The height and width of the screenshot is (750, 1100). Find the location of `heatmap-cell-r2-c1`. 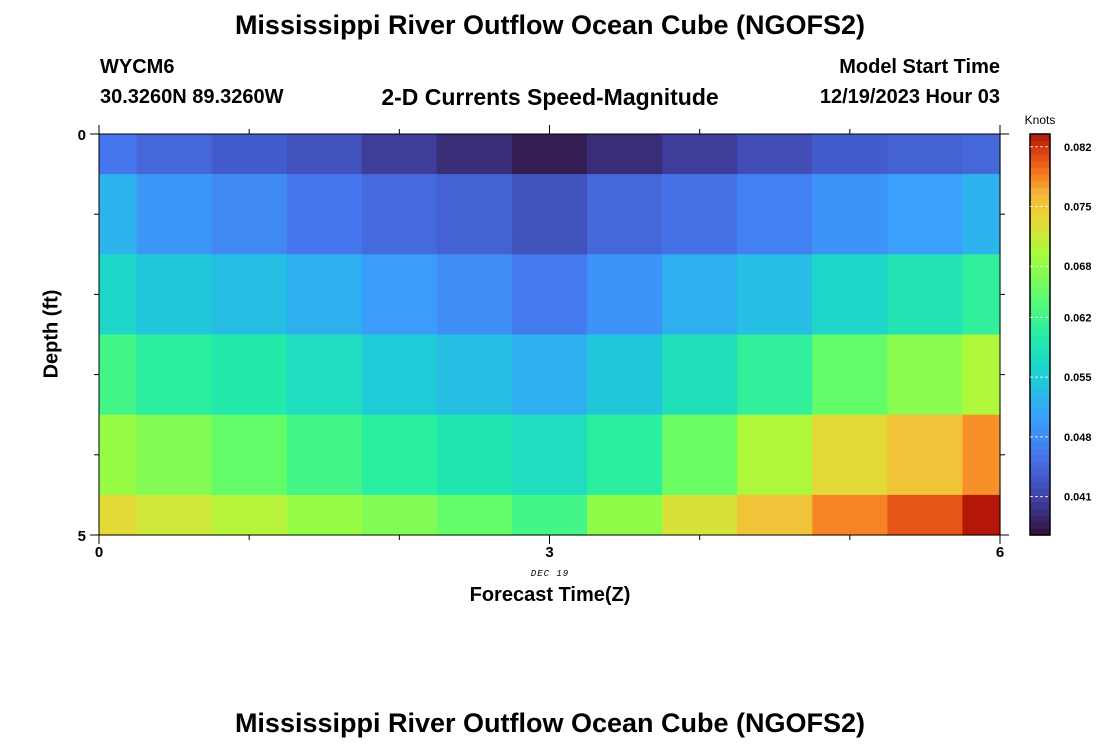

heatmap-cell-r2-c1 is located at coordinates (174, 295).